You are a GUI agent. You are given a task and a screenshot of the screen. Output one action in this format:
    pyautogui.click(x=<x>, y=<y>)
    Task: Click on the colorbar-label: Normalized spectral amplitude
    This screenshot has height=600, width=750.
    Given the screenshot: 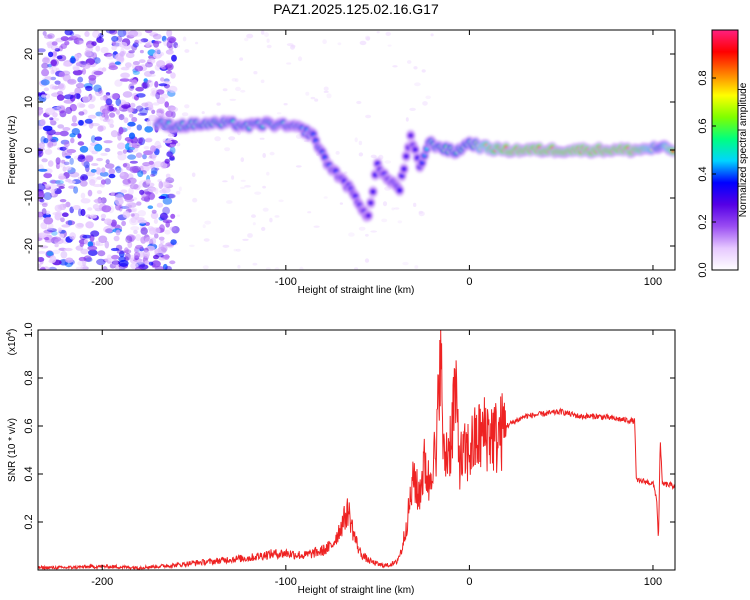 What is the action you would take?
    pyautogui.click(x=743, y=149)
    